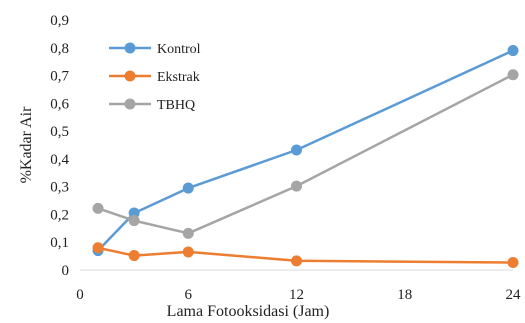  Describe the element at coordinates (176, 105) in the screenshot. I see `legend-label-tbhq: TBHQ` at that location.